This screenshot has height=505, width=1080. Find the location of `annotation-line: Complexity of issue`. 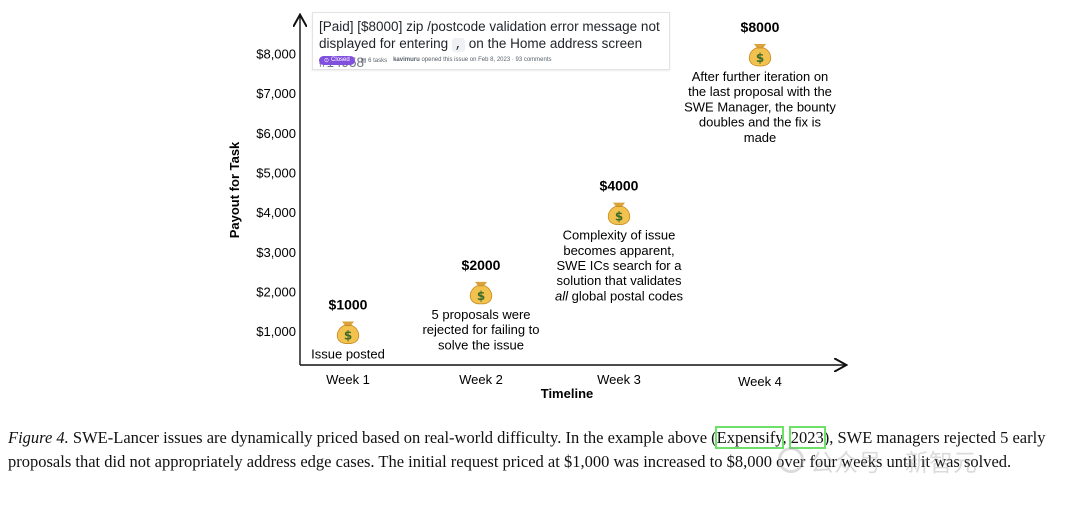

annotation-line: Complexity of issue is located at coordinates (619, 235).